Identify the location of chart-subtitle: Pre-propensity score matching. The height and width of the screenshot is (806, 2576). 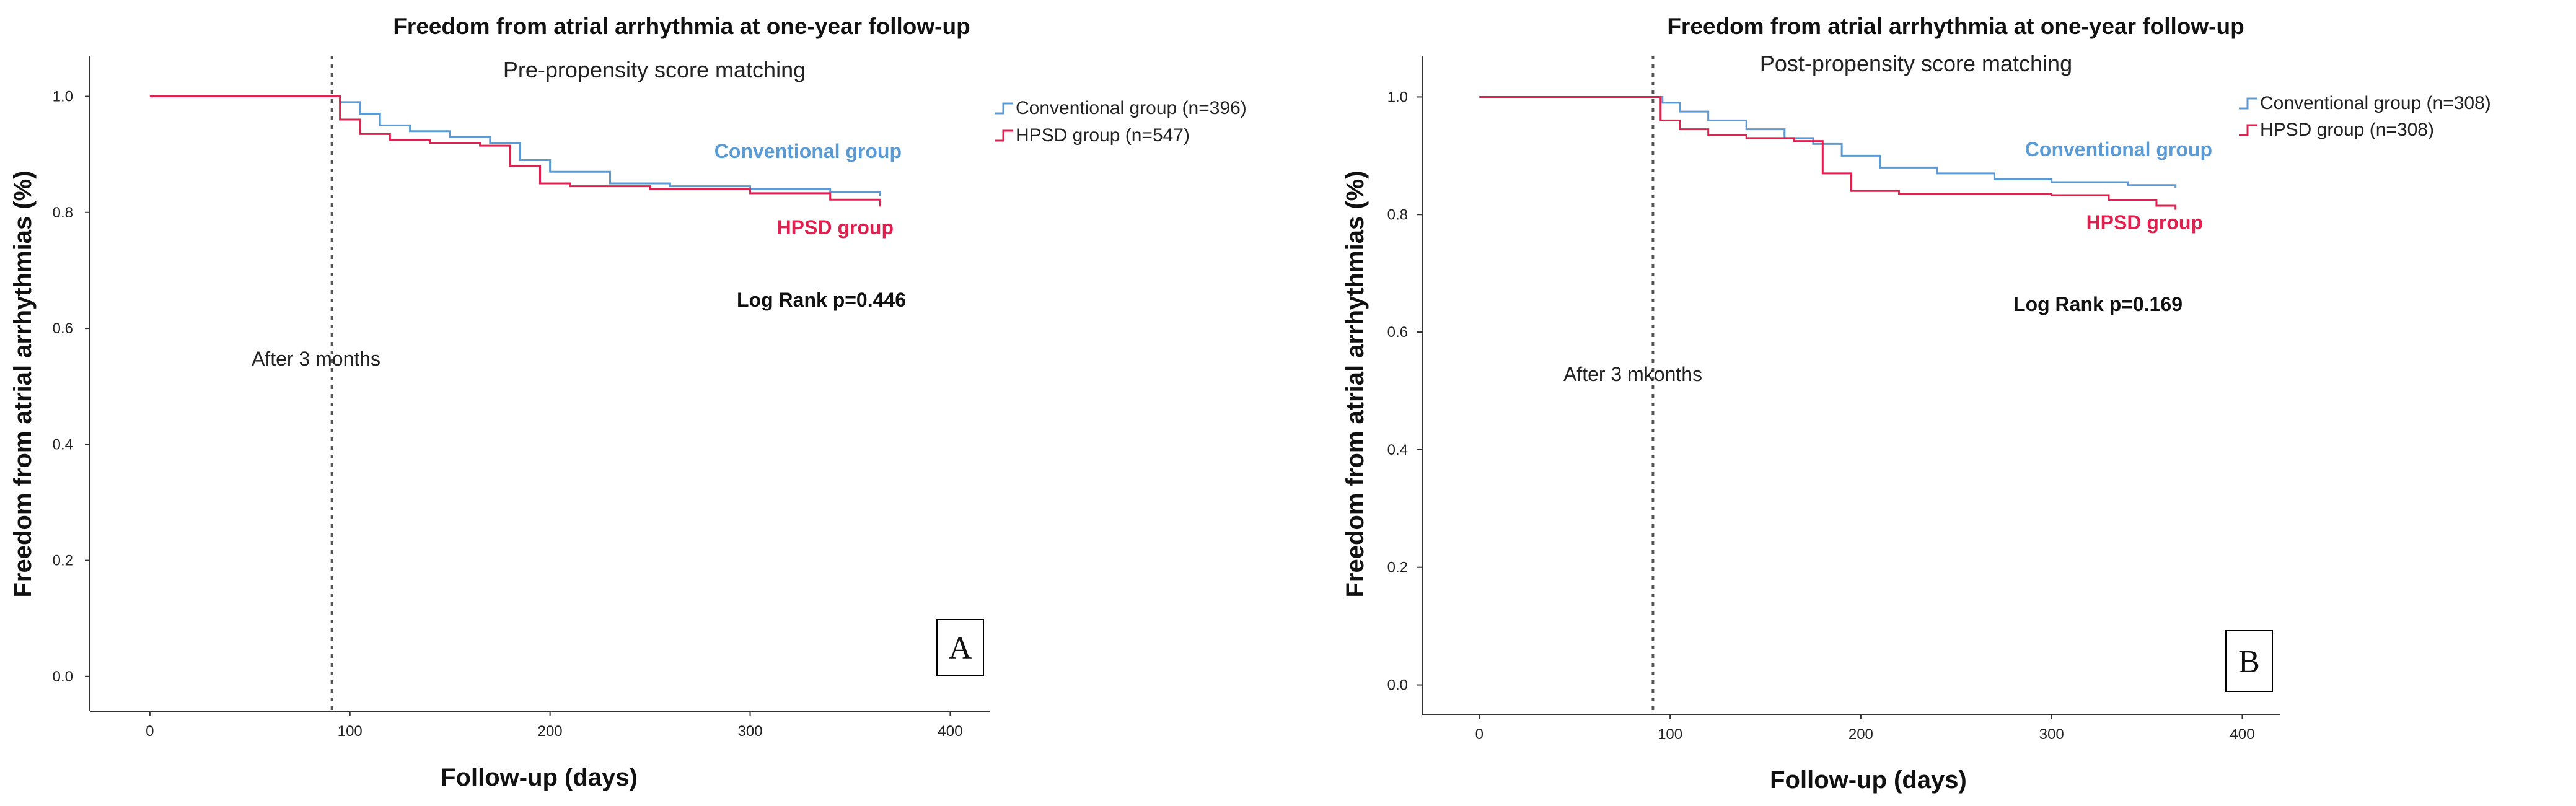
(655, 69).